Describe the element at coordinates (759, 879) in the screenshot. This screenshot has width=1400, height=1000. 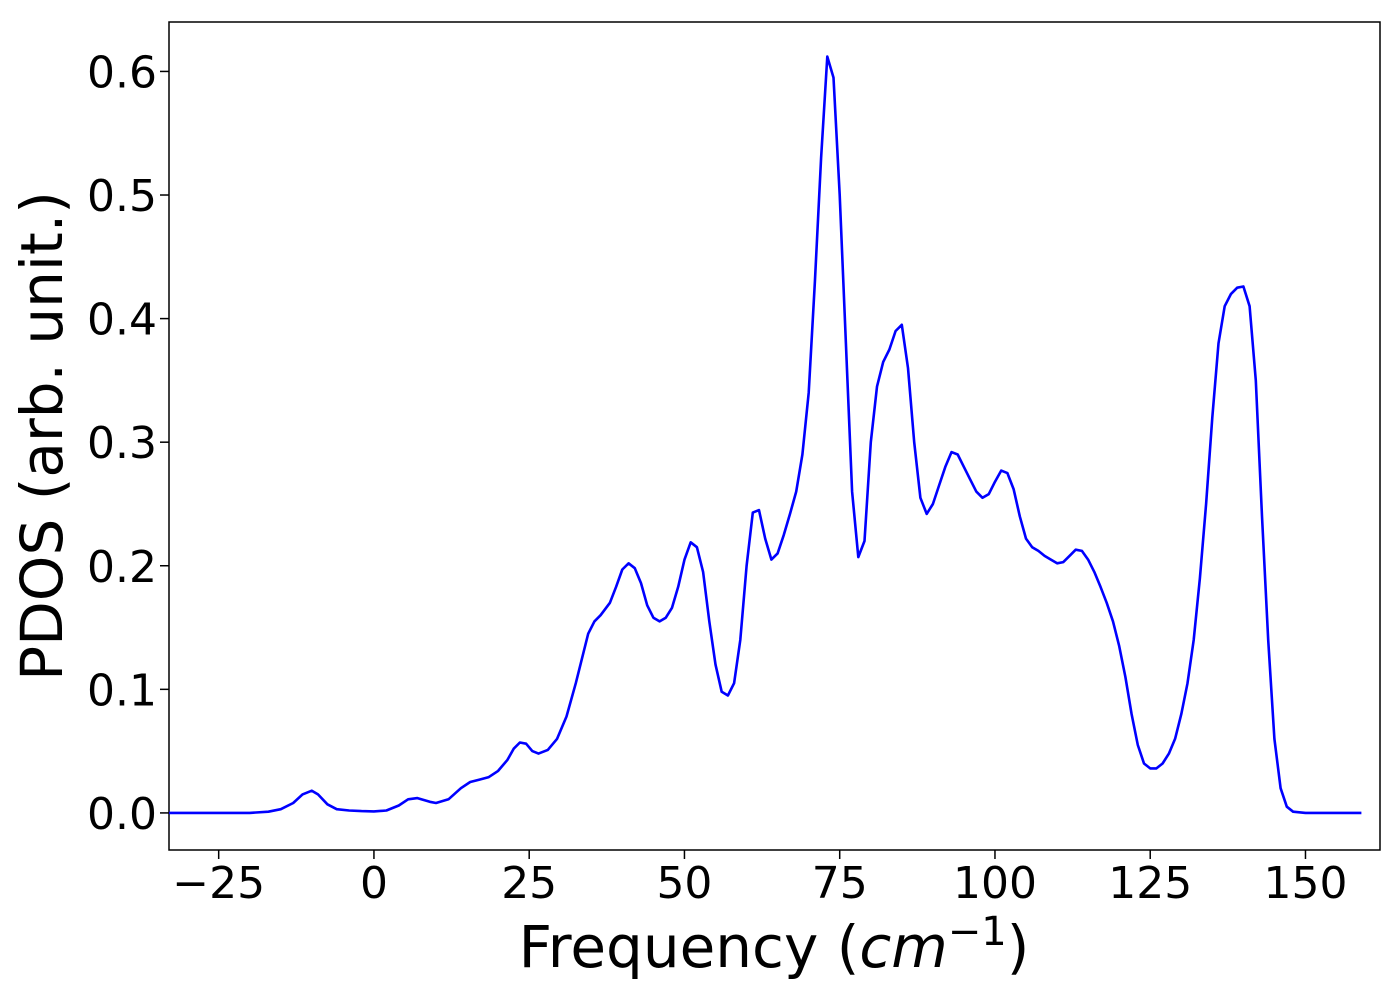
I see `x-axis-ticks: −25 0 25 50 75 100 125 150` at that location.